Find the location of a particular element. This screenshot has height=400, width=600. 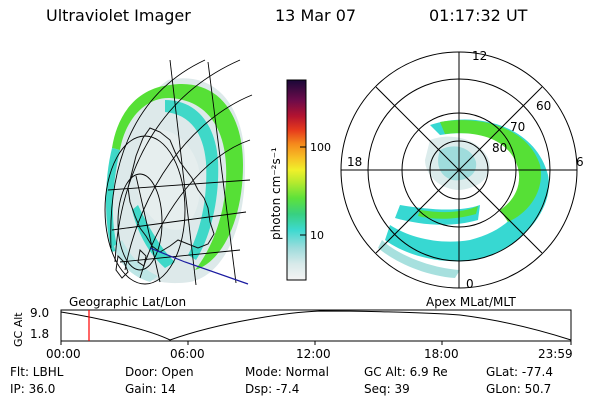

color-bar is located at coordinates (296, 180).